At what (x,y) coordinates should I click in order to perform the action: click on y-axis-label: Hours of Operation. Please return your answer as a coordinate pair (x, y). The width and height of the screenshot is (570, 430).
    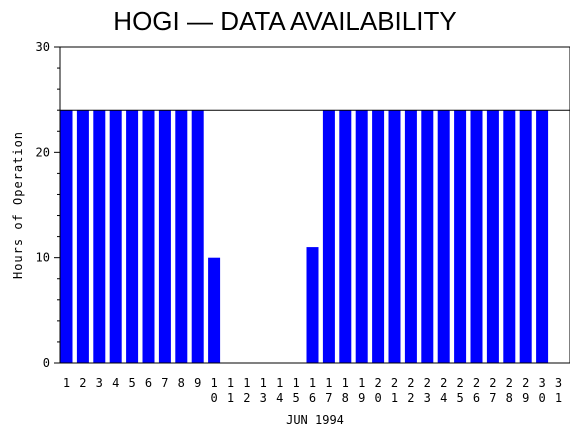
    Looking at the image, I should click on (18, 205).